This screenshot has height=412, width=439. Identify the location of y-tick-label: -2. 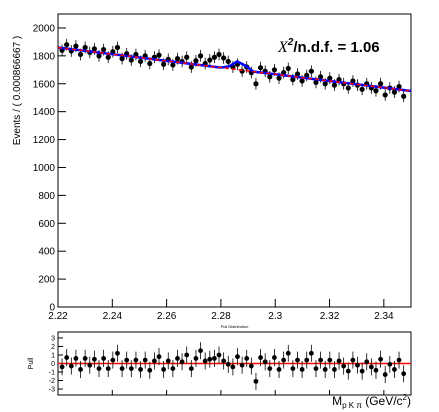
(52, 381).